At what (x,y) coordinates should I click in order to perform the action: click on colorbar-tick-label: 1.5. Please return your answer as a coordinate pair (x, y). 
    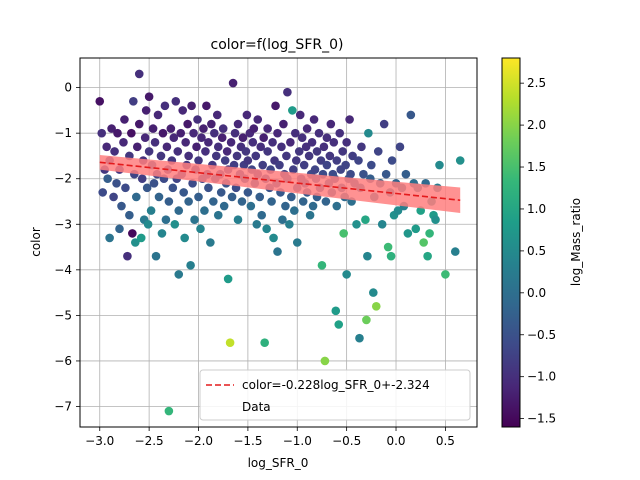
    Looking at the image, I should click on (536, 167).